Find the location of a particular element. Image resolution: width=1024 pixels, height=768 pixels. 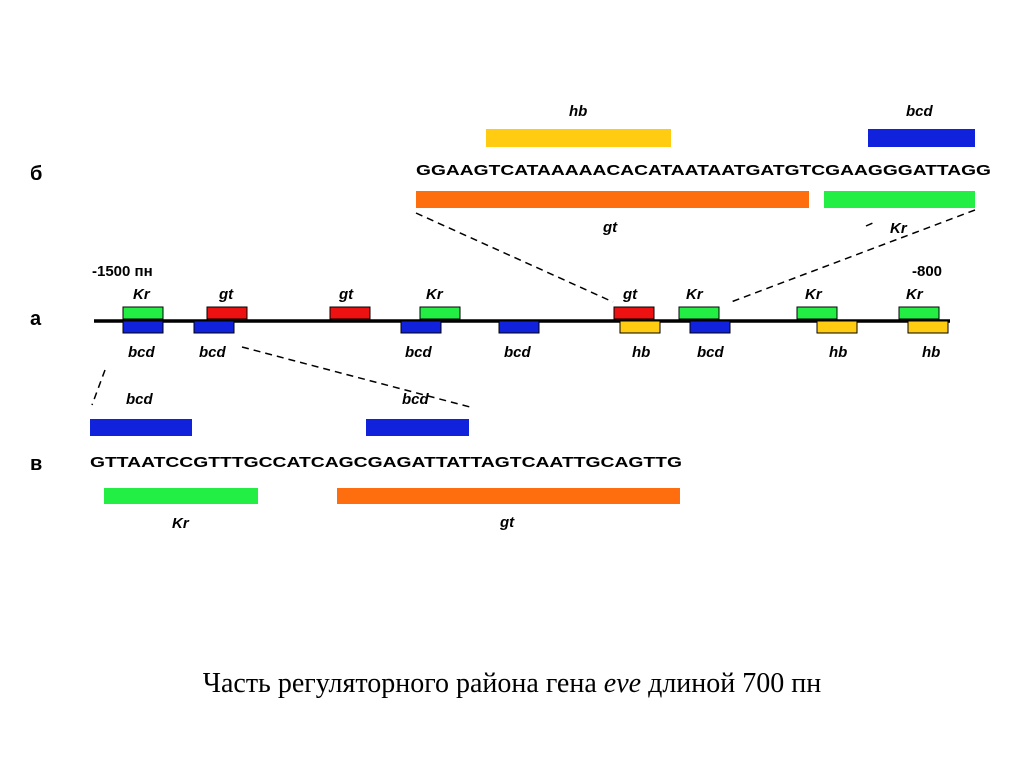

connector-b-right is located at coordinates (853, 256).